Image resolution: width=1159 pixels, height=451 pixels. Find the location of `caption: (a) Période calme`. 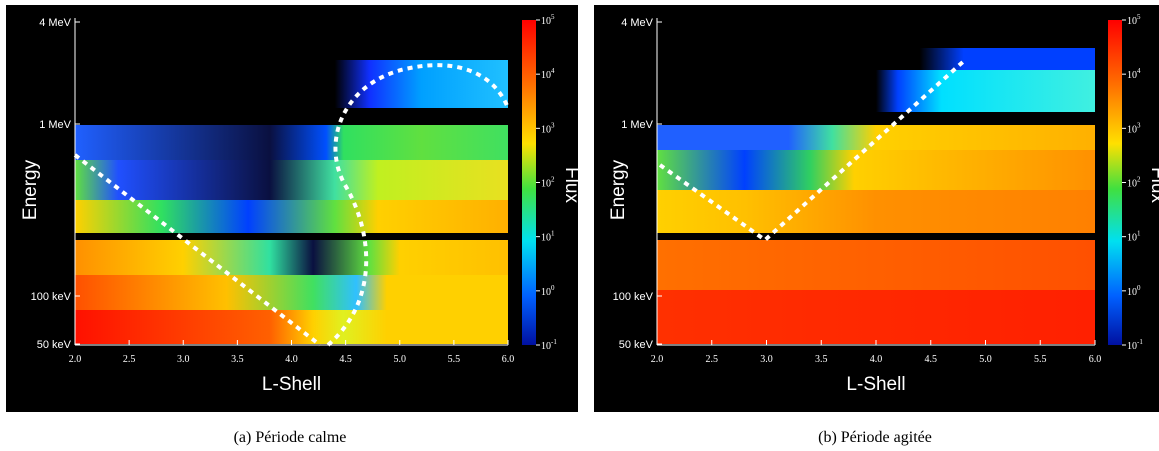

caption: (a) Période calme is located at coordinates (290, 437).